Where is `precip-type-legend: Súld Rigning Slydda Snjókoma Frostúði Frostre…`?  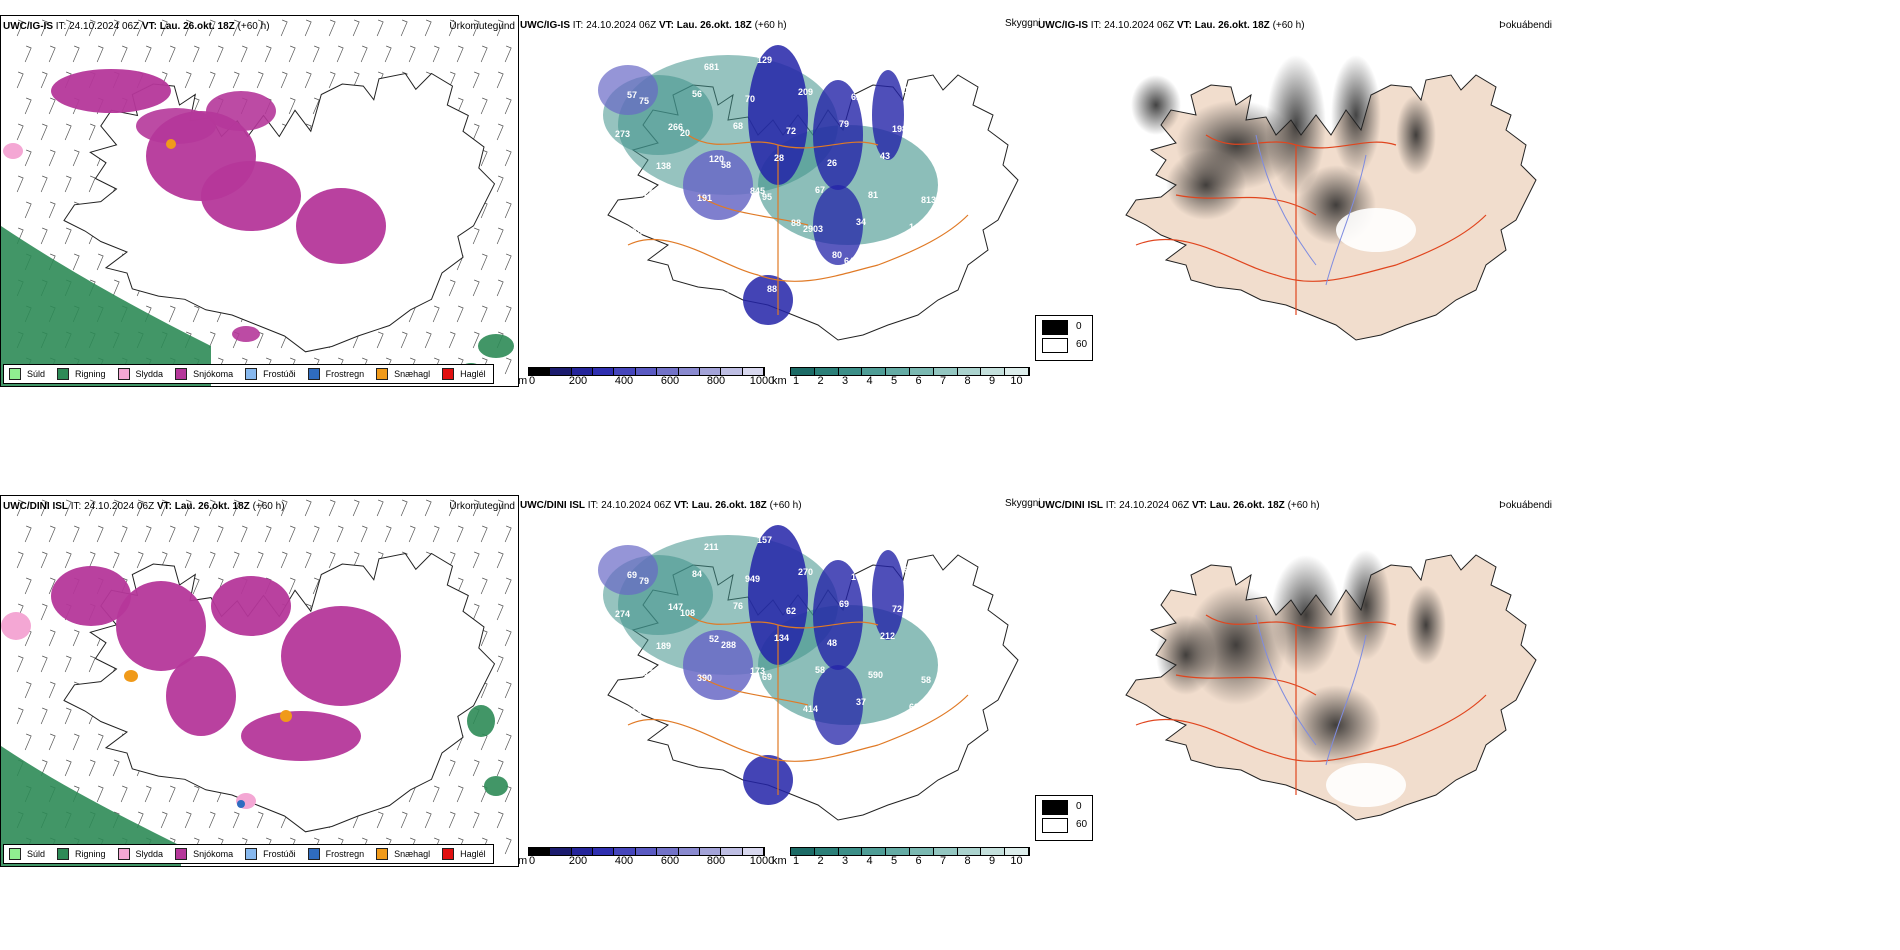
precip-type-legend: Súld Rigning Slydda Snjókoma Frostúði Frostre… is located at coordinates (248, 374).